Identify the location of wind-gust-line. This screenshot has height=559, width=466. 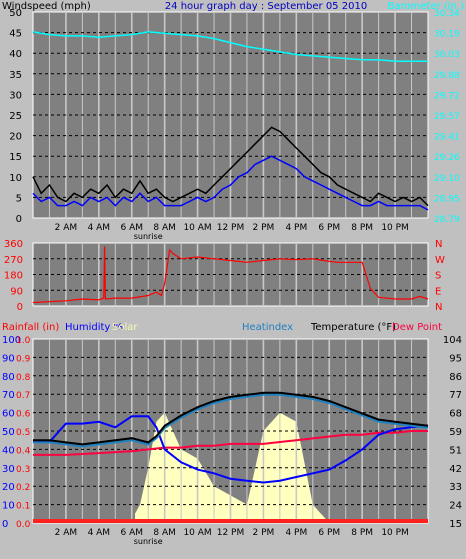
(230, 166).